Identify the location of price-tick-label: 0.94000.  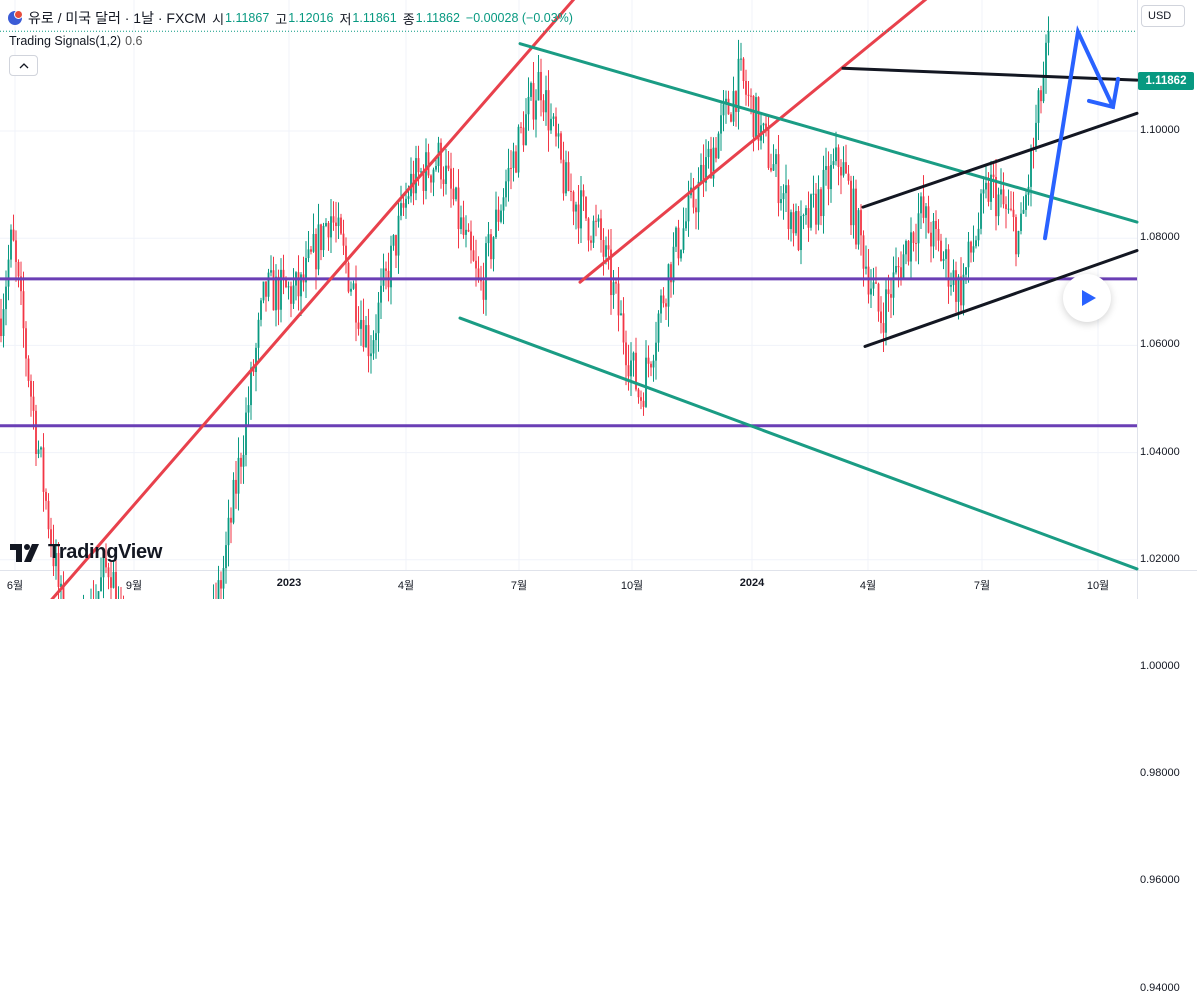
(1160, 987).